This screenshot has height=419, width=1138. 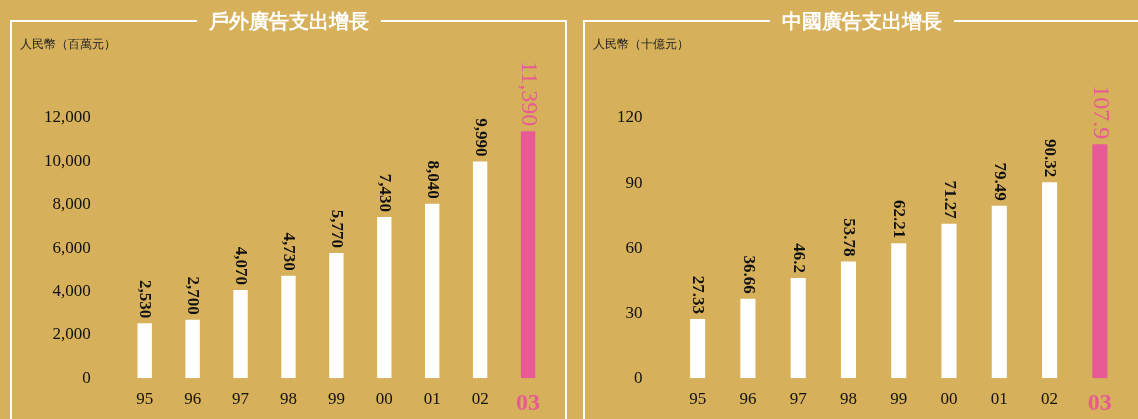 What do you see at coordinates (68, 44) in the screenshot?
I see `y-axis-title: 人民幣（百萬元）` at bounding box center [68, 44].